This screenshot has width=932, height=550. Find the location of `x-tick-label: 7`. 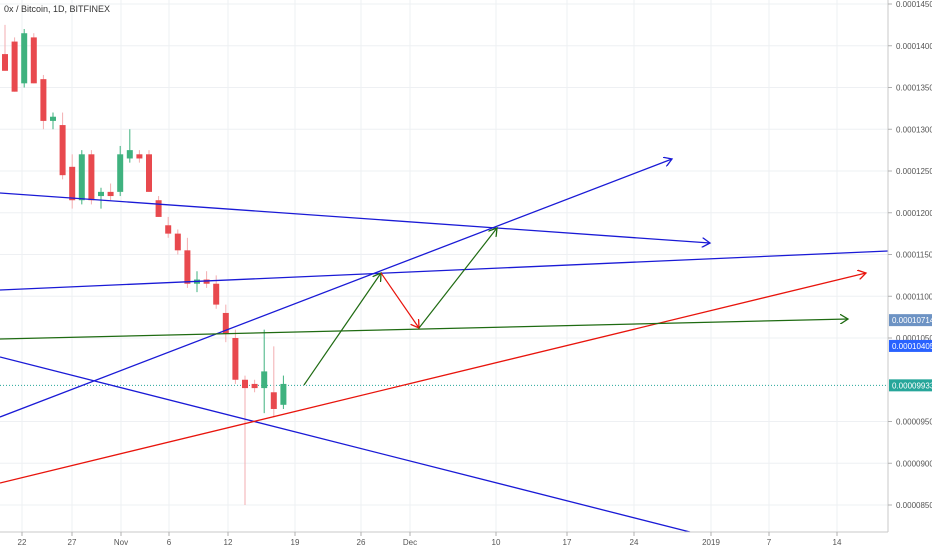

x-tick-label: 7 is located at coordinates (769, 542).